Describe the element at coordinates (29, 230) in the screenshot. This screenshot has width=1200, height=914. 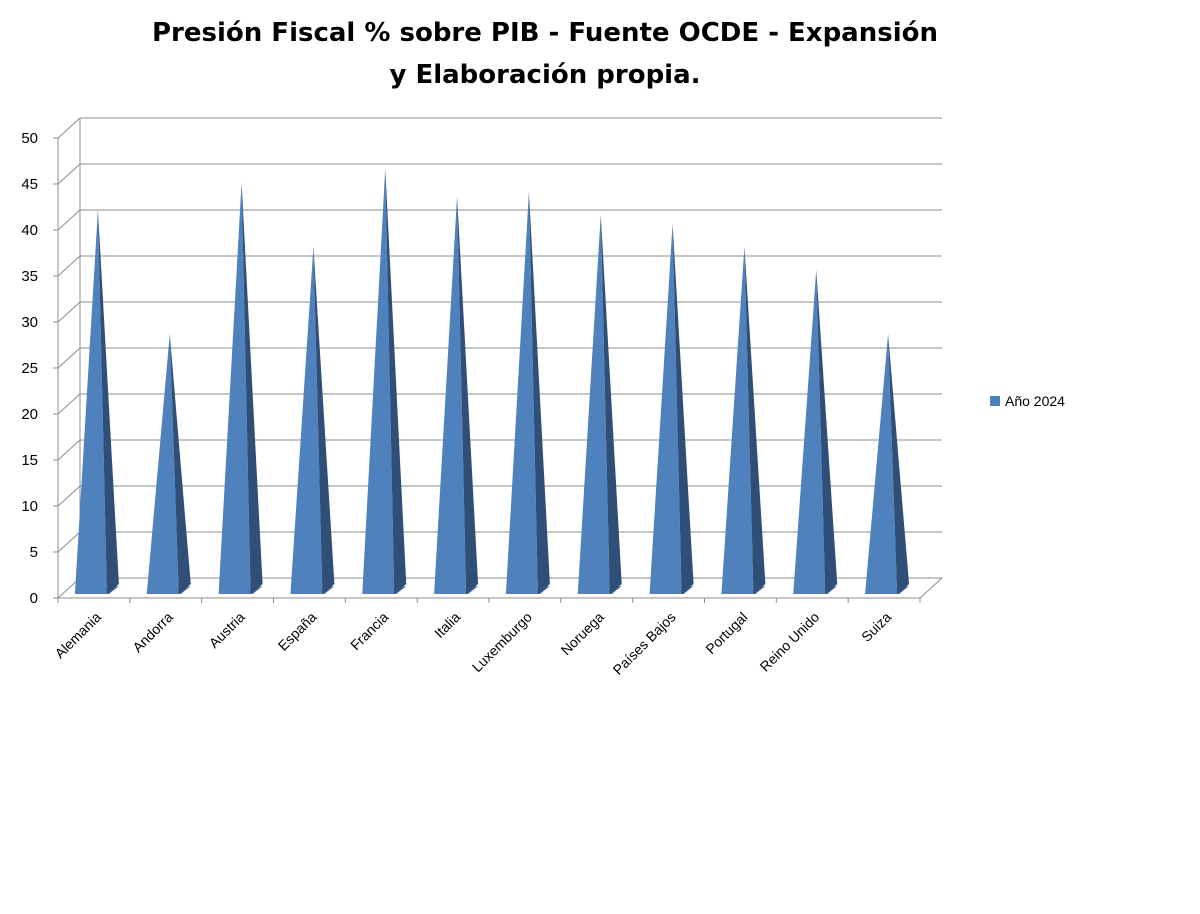
I see `y-tick-label: 40` at that location.